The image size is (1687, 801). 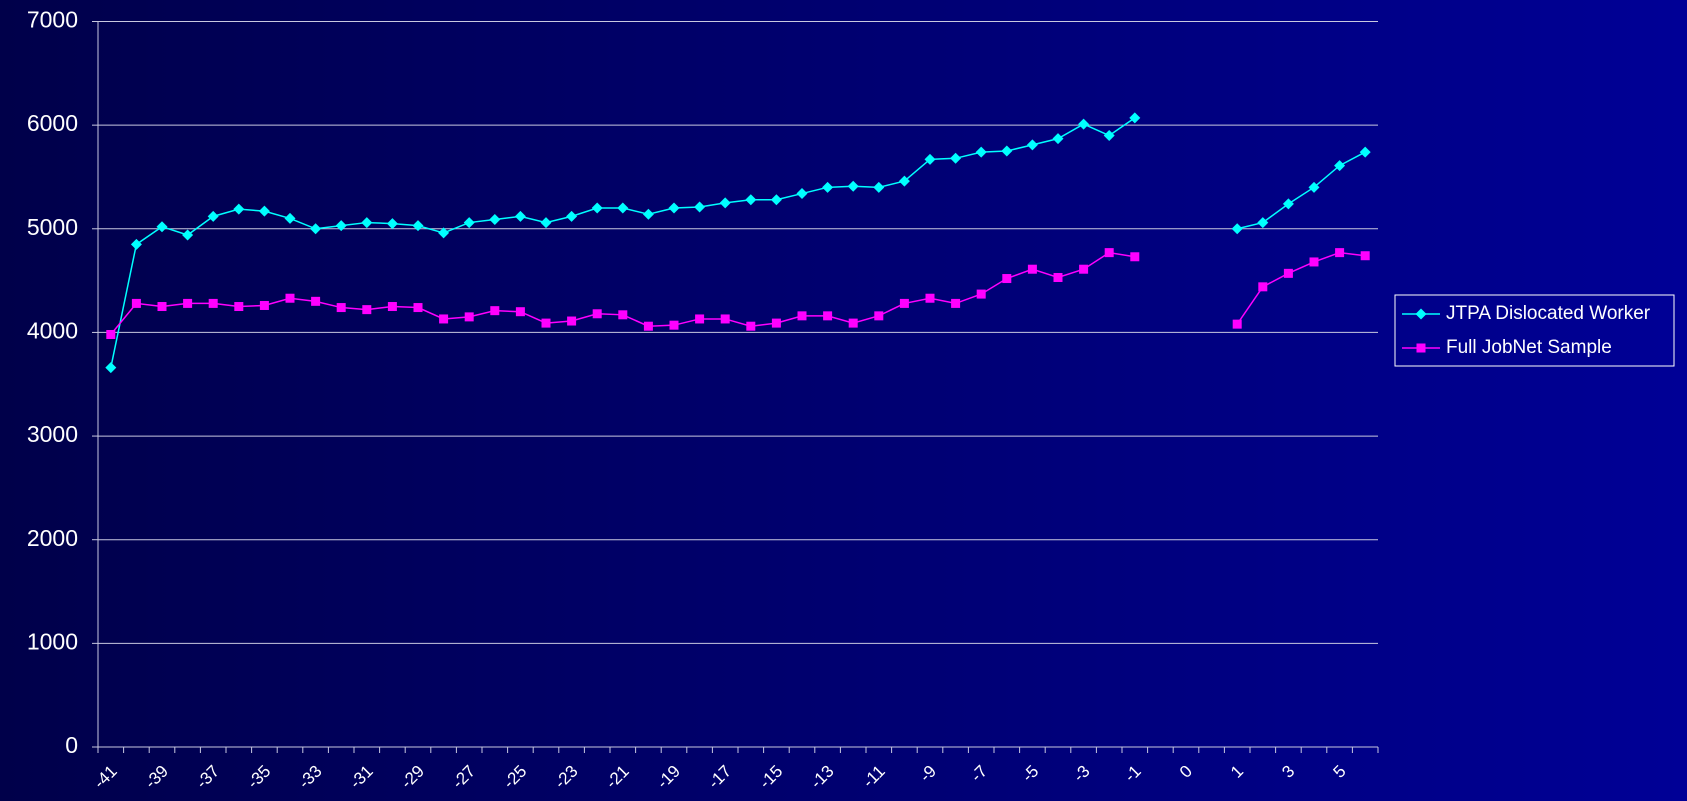 I want to click on x-tick-label: -1, so click(x=1133, y=774).